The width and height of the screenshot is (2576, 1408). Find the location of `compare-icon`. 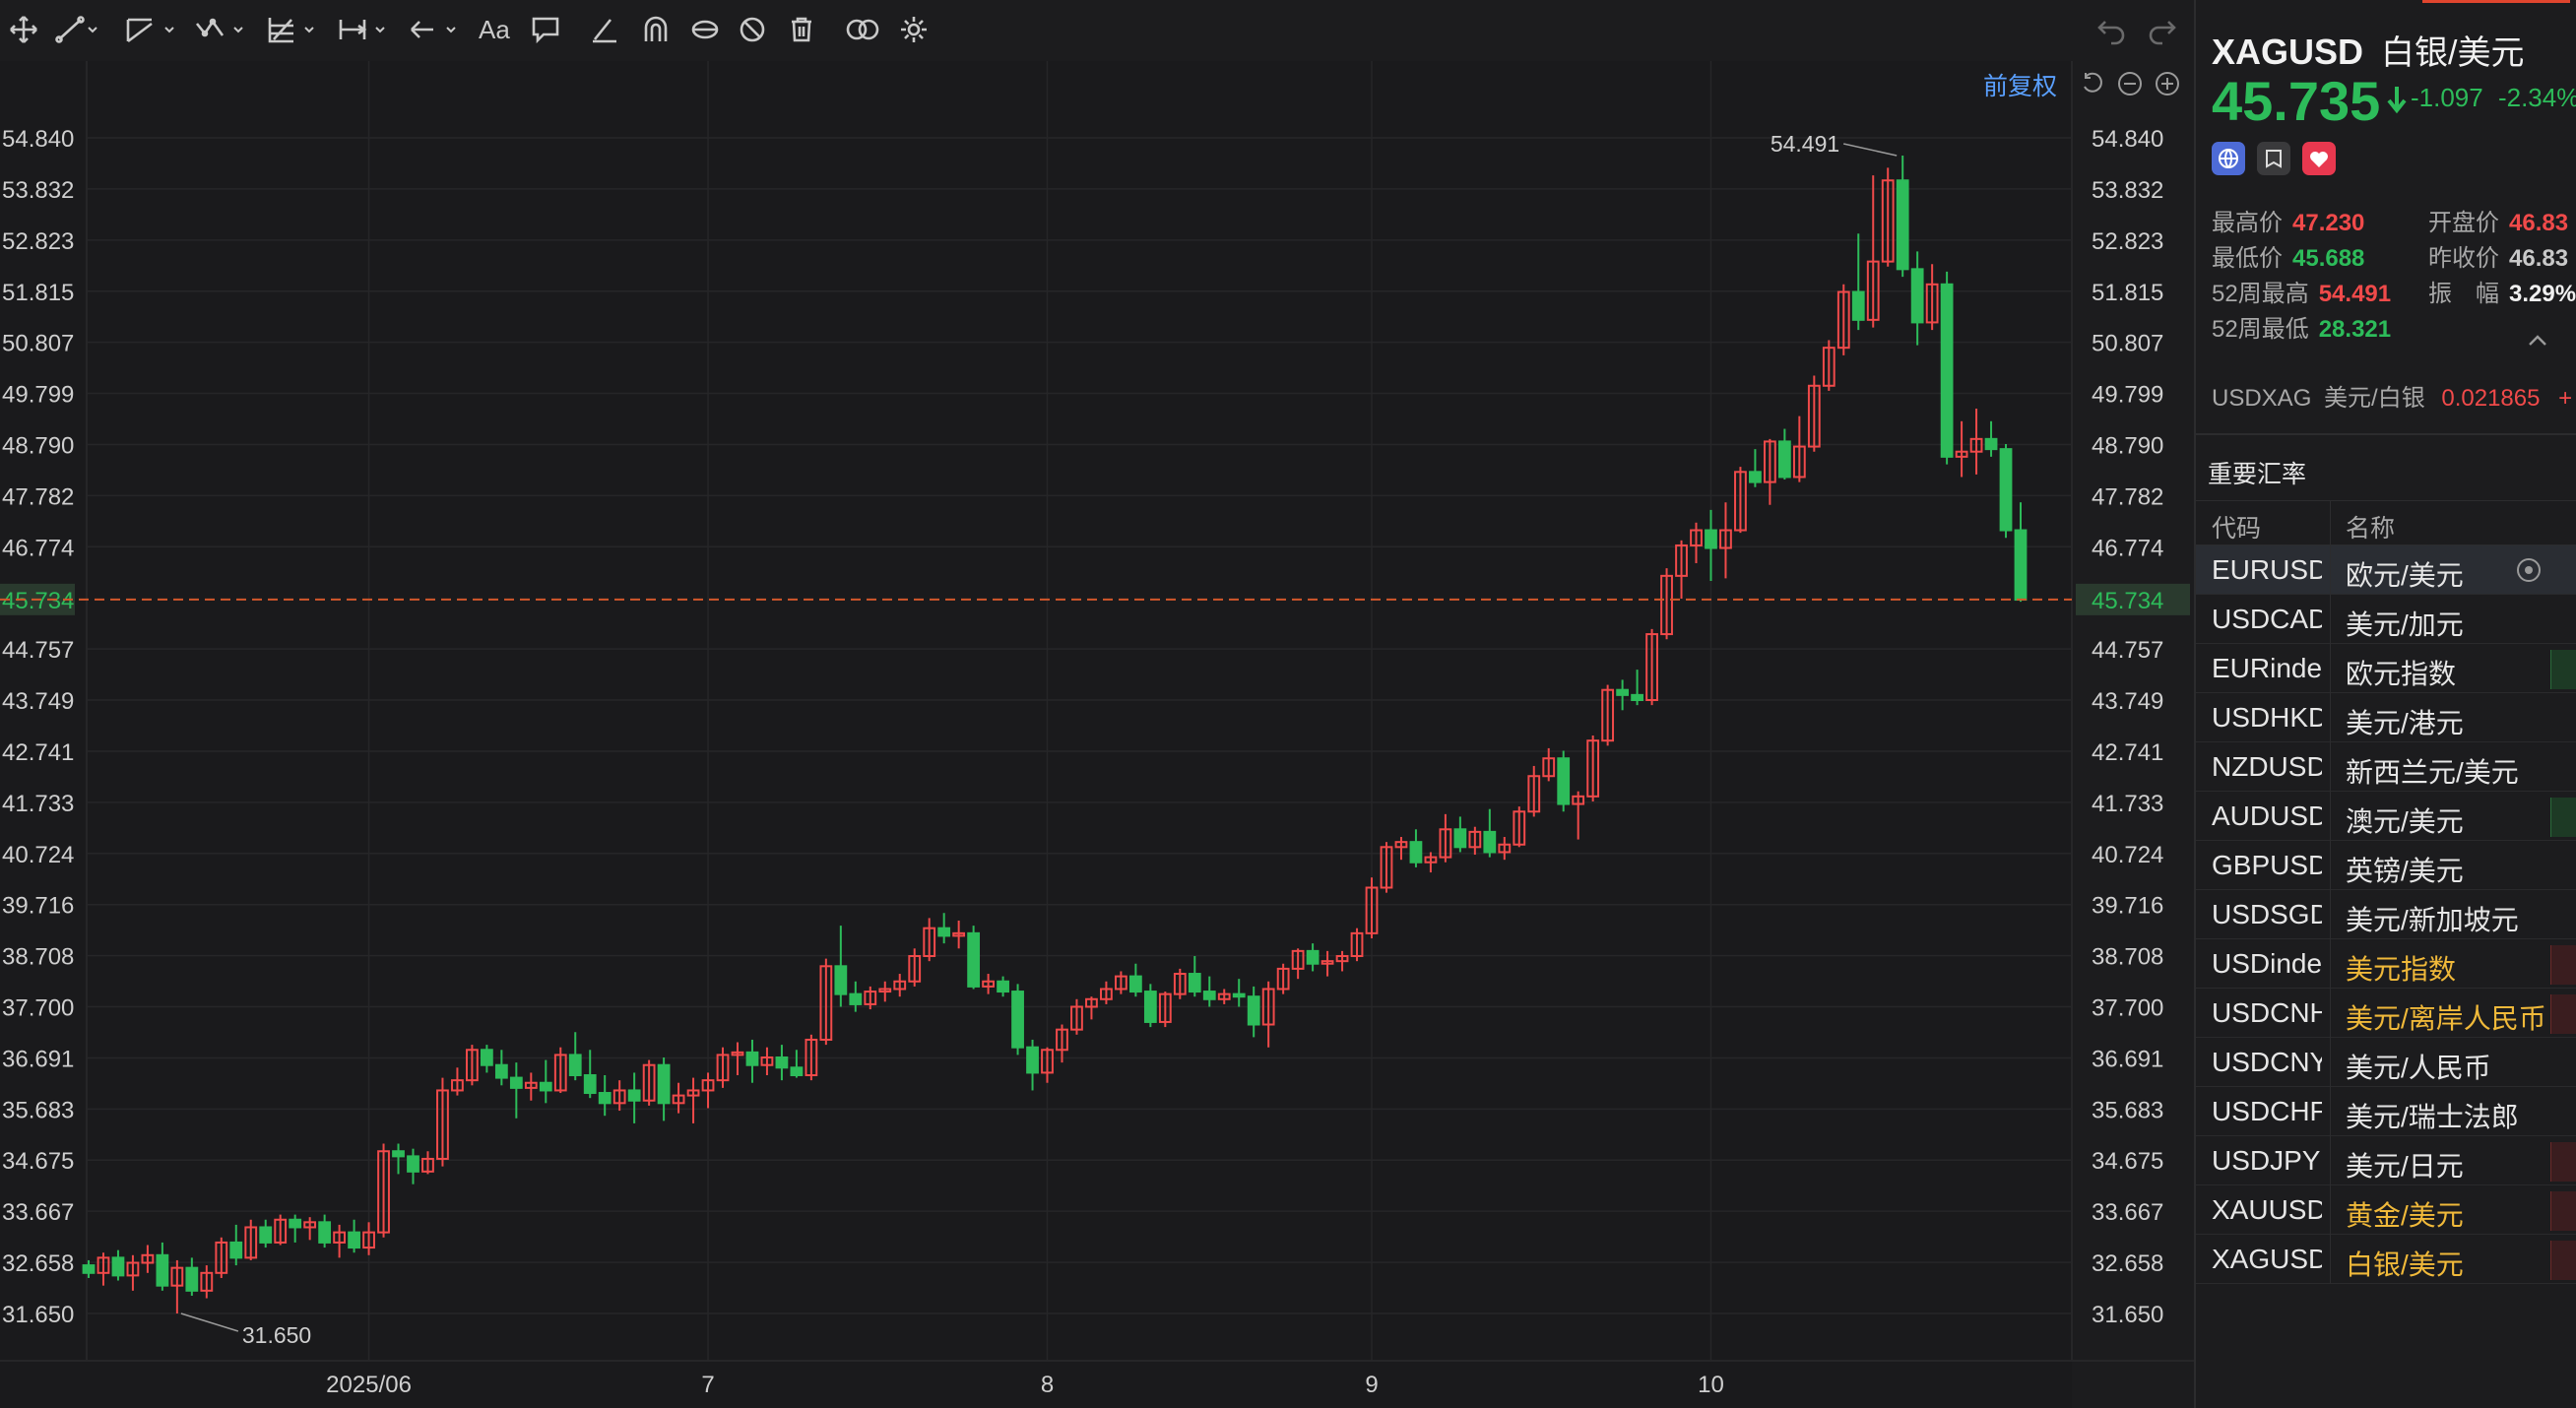

compare-icon is located at coordinates (862, 29).